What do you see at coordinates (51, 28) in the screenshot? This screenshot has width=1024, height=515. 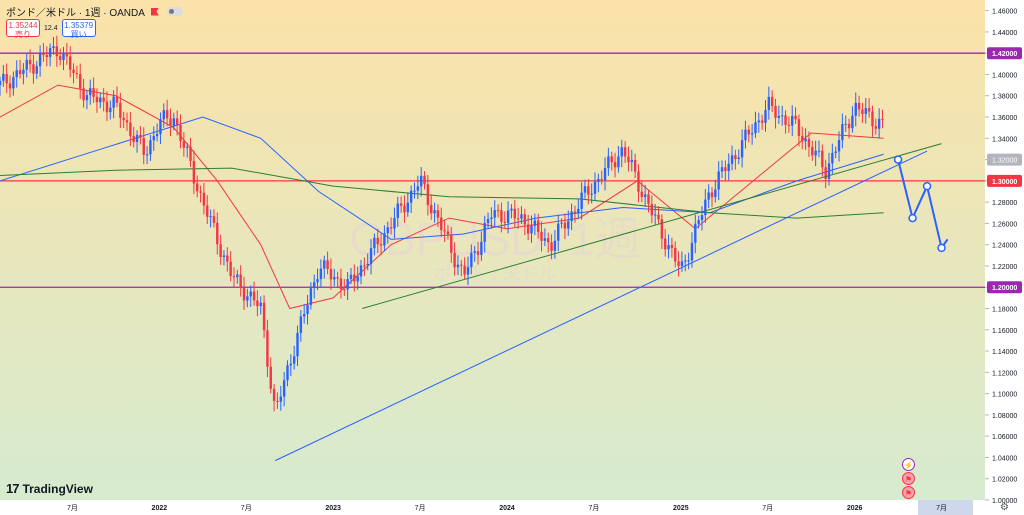 I see `spread-value: 12.4` at bounding box center [51, 28].